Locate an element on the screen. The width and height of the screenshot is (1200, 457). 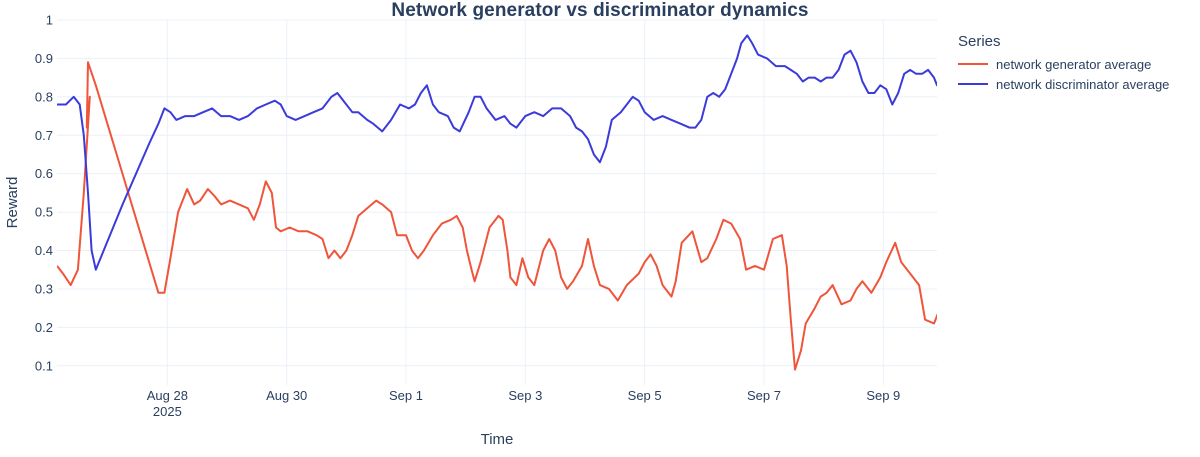
x-tick-sublabel: 2025 is located at coordinates (167, 411).